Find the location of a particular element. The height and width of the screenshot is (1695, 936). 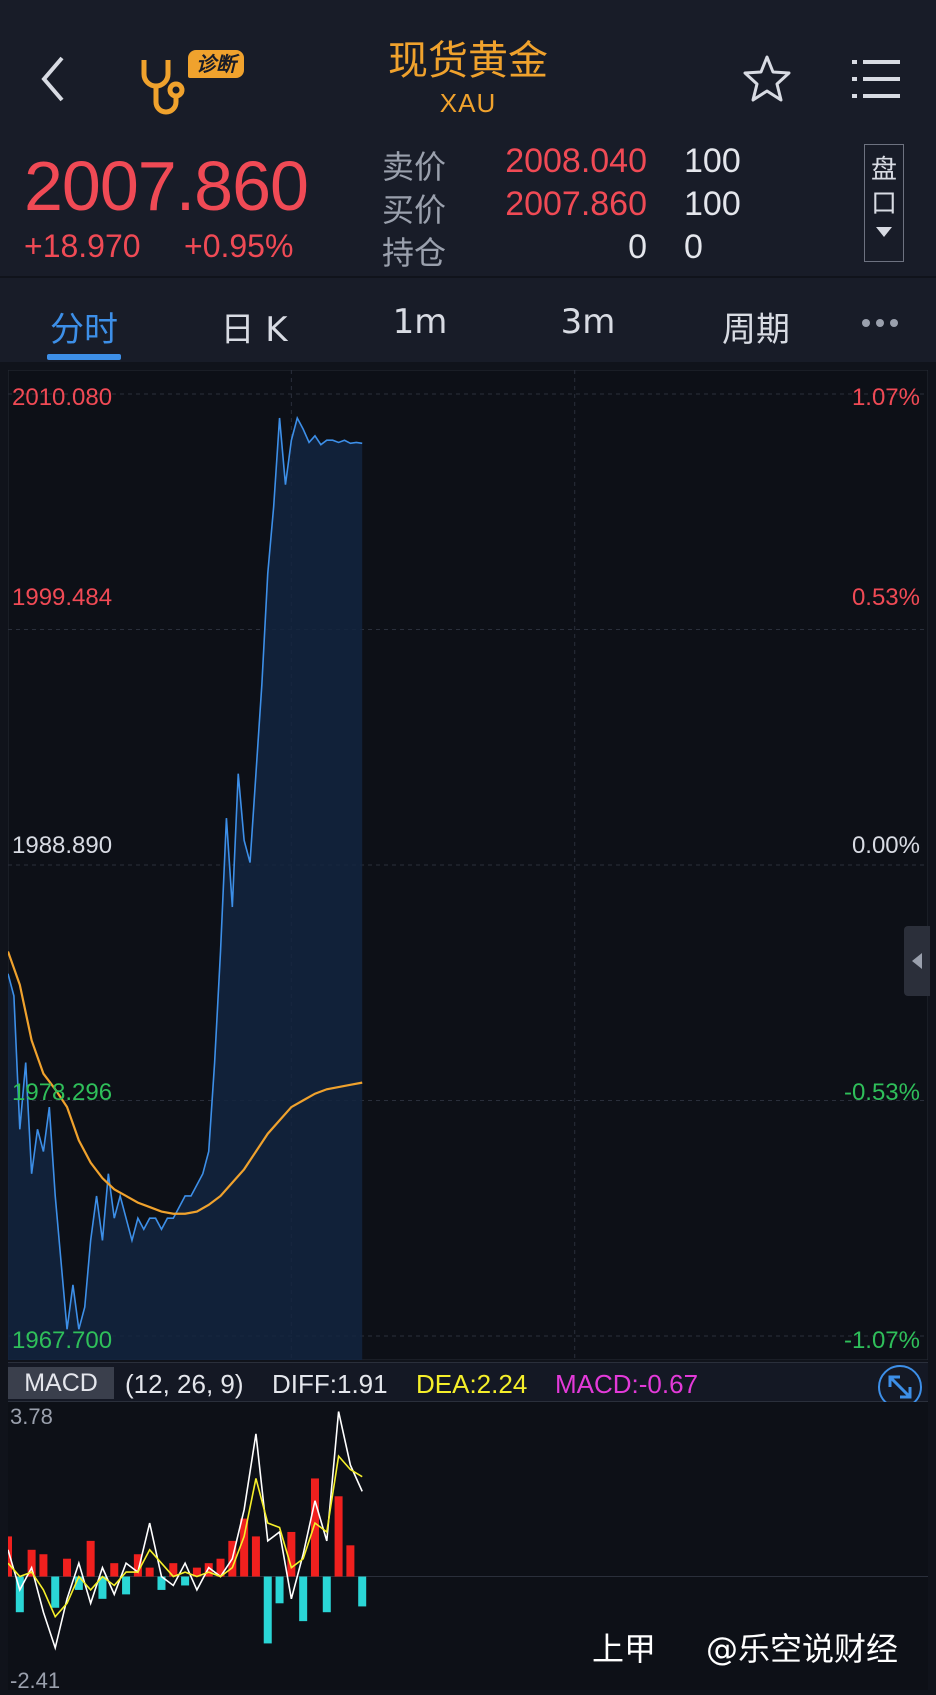

active-tab-indicator is located at coordinates (84, 357).